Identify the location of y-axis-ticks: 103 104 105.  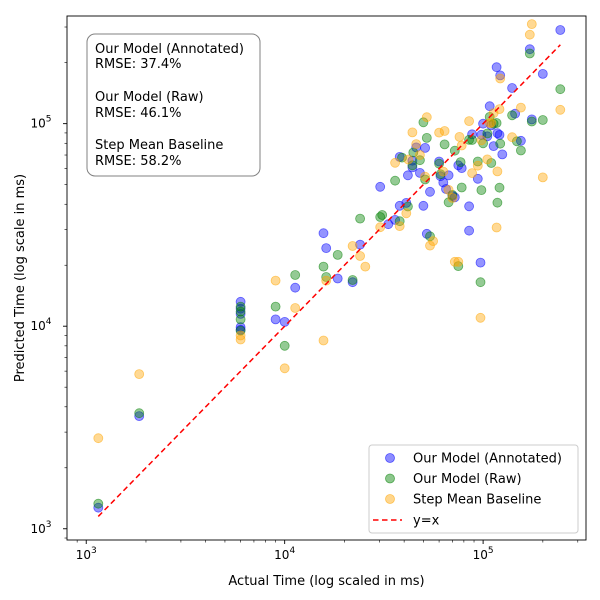
(48, 282).